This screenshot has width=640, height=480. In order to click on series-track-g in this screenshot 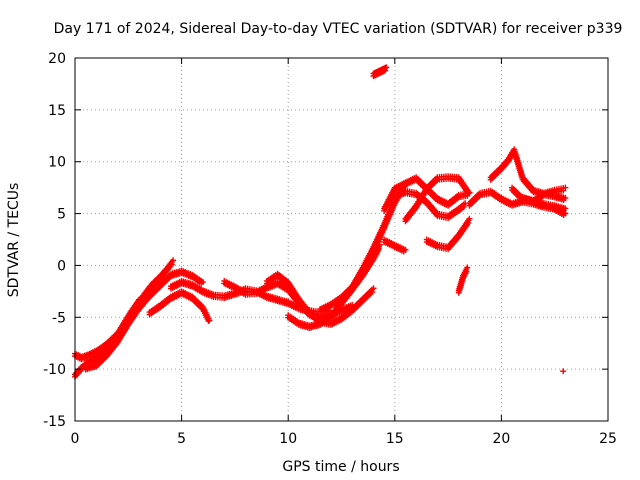, I will do `click(320, 299)`.